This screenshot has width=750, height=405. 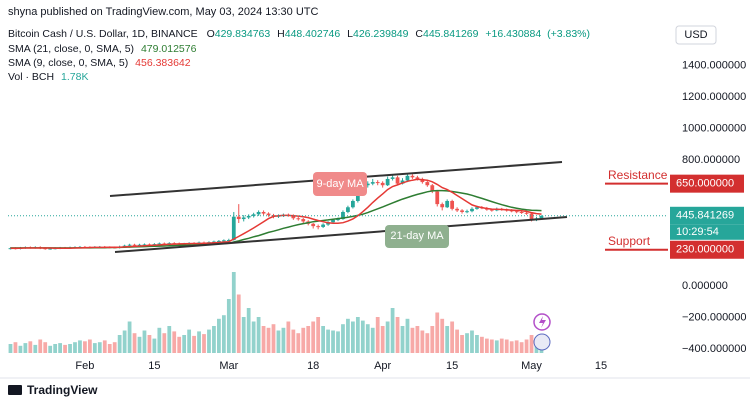 What do you see at coordinates (211, 34) in the screenshot?
I see `ohlc-label: O` at bounding box center [211, 34].